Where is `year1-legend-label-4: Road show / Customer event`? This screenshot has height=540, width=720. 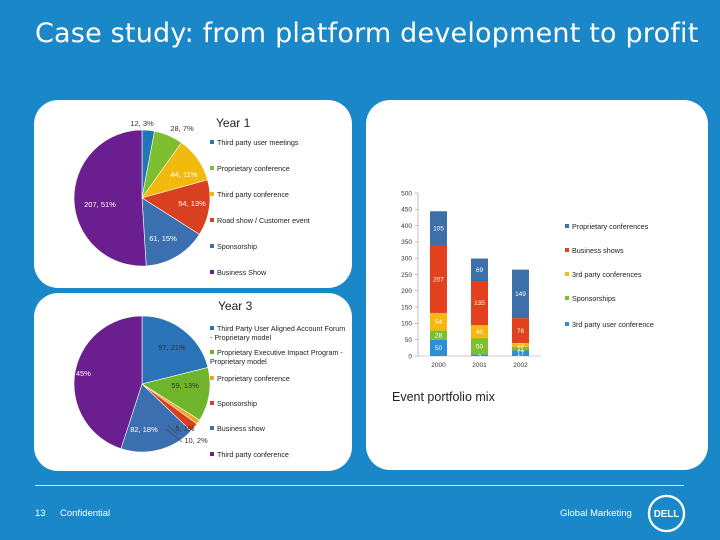
year1-legend-label-4: Road show / Customer event is located at coordinates (263, 220).